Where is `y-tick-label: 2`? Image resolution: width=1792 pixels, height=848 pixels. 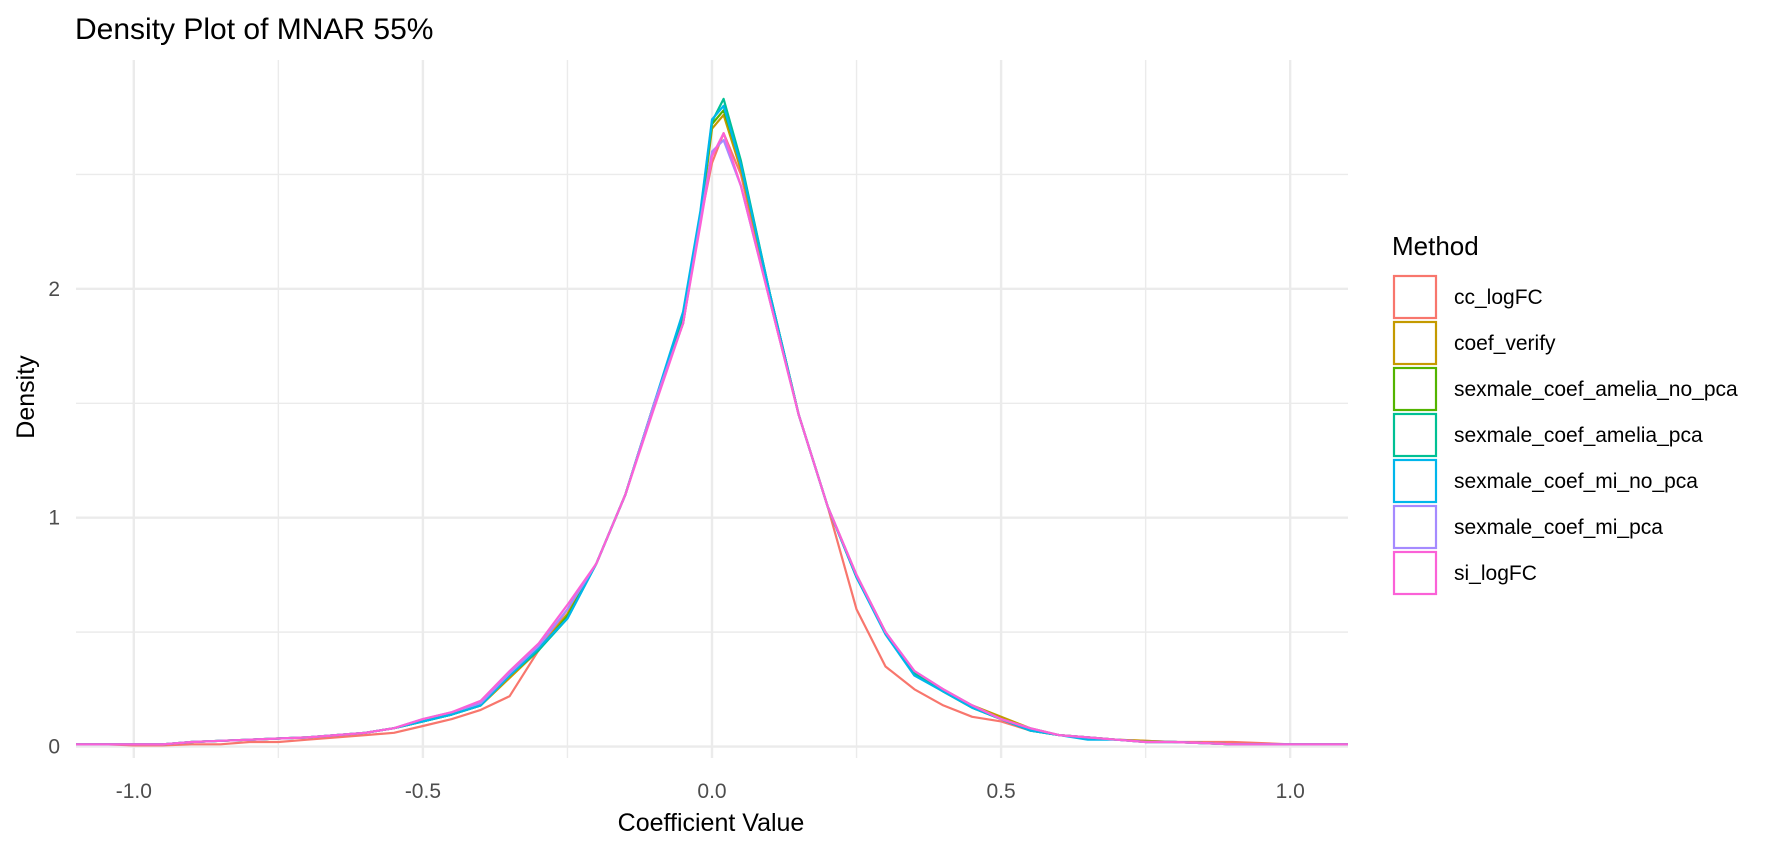 y-tick-label: 2 is located at coordinates (54, 289).